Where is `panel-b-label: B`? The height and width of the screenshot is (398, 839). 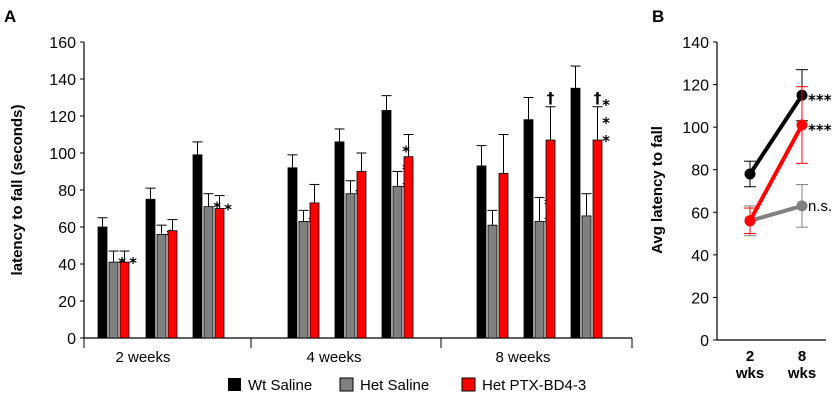
panel-b-label: B is located at coordinates (658, 16).